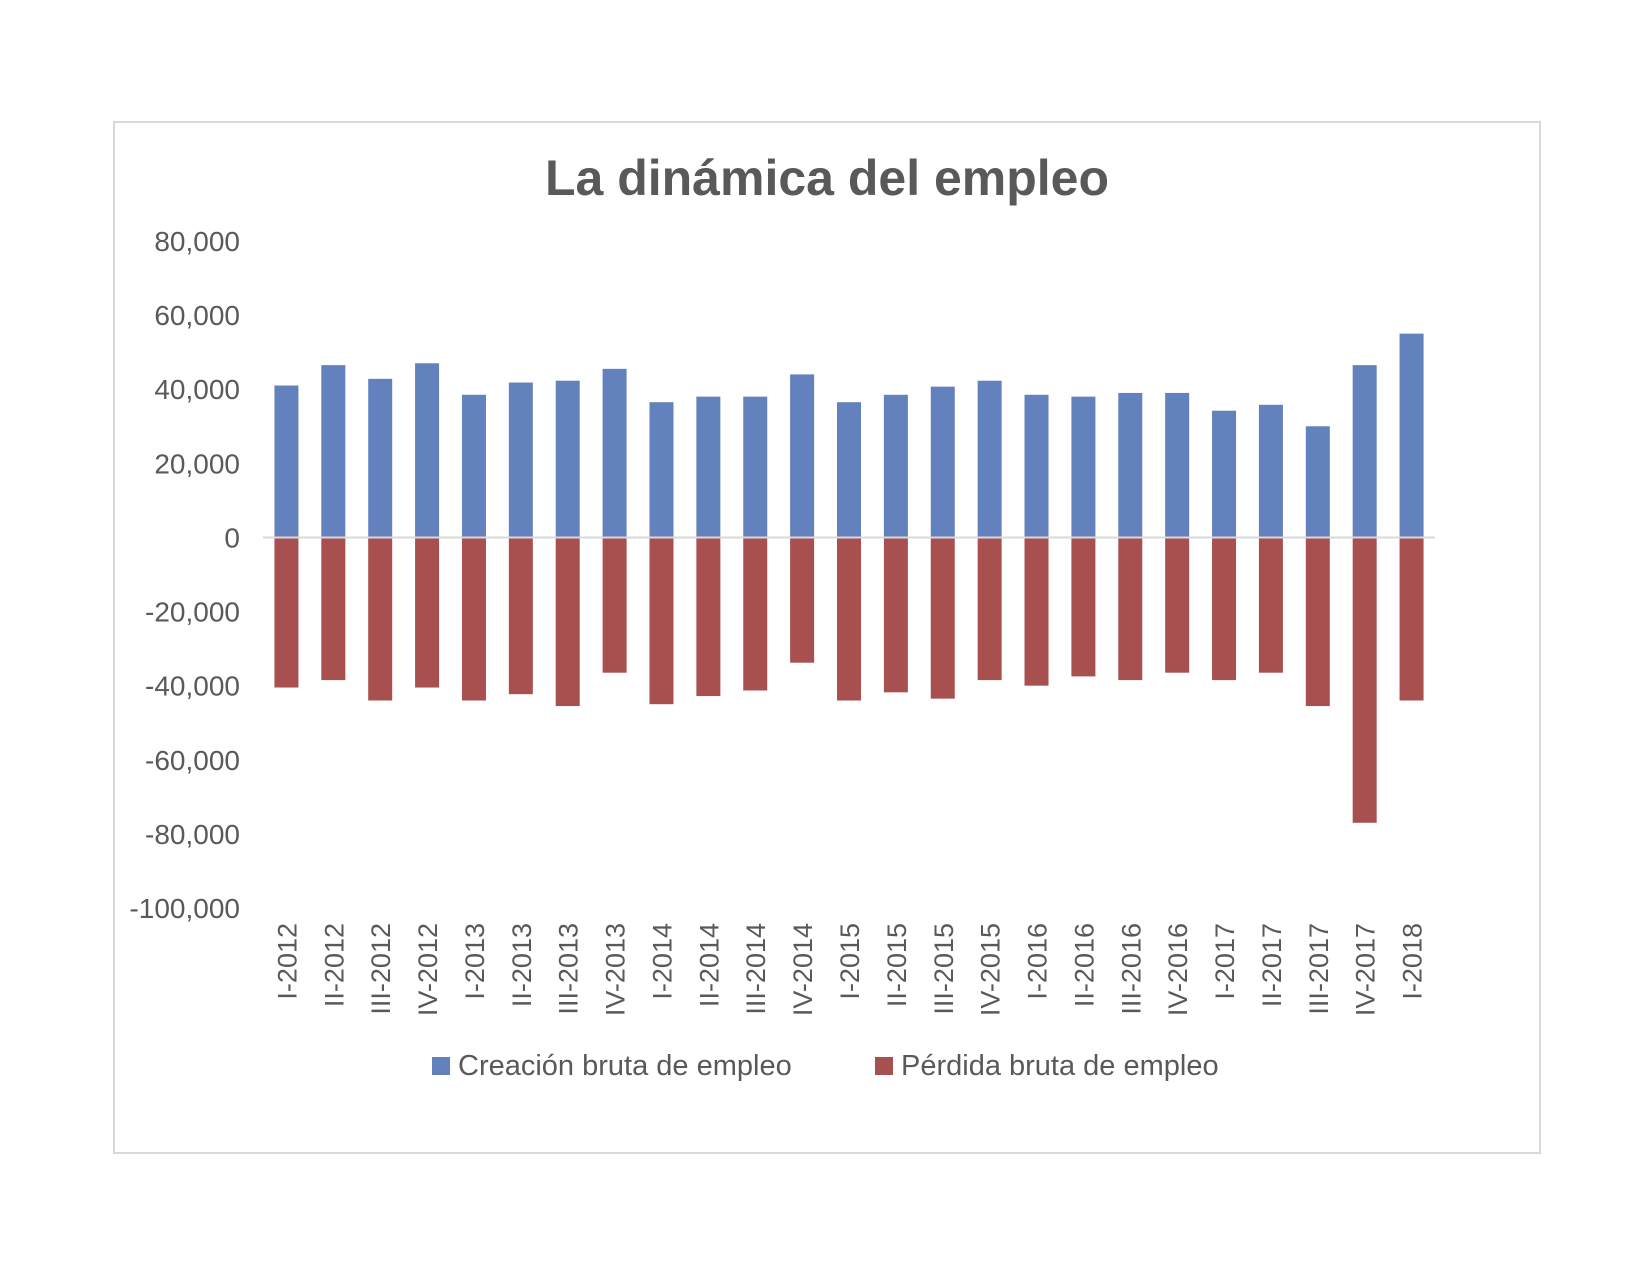  What do you see at coordinates (616, 969) in the screenshot?
I see `x-tick-label: IV-2013` at bounding box center [616, 969].